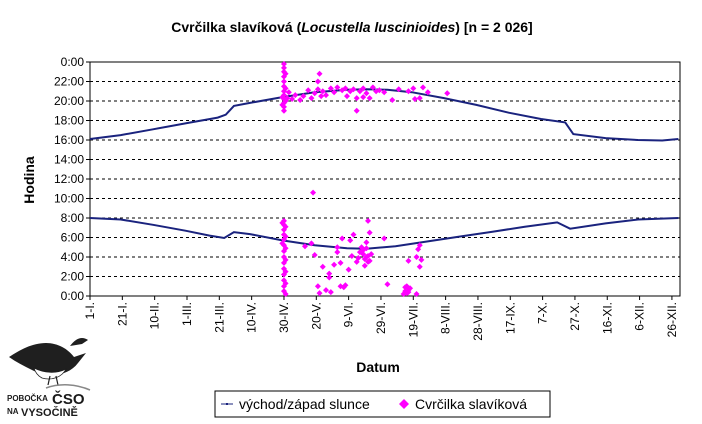 The height and width of the screenshot is (424, 702). What do you see at coordinates (69, 160) in the screenshot?
I see `y-tick-label: 14:00` at bounding box center [69, 160].